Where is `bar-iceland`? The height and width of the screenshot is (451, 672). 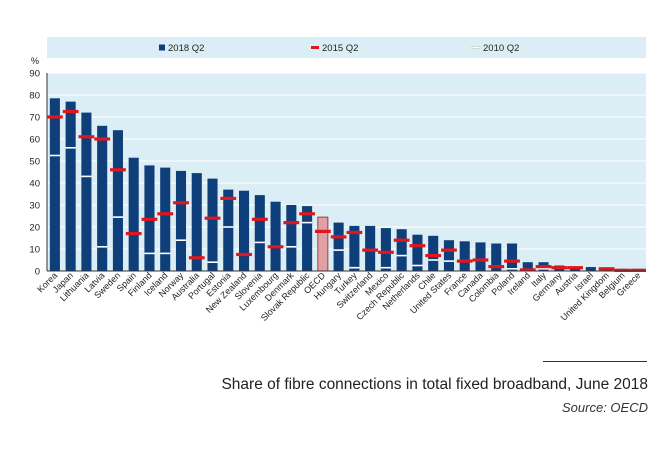 bar-iceland is located at coordinates (165, 219).